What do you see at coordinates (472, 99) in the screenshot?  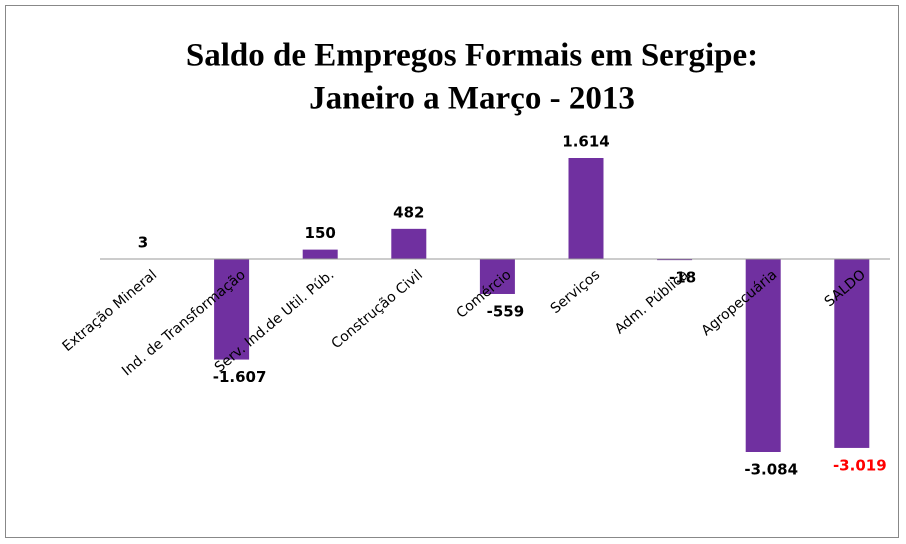 I see `chart-title: Janeiro a Março - 2013` at bounding box center [472, 99].